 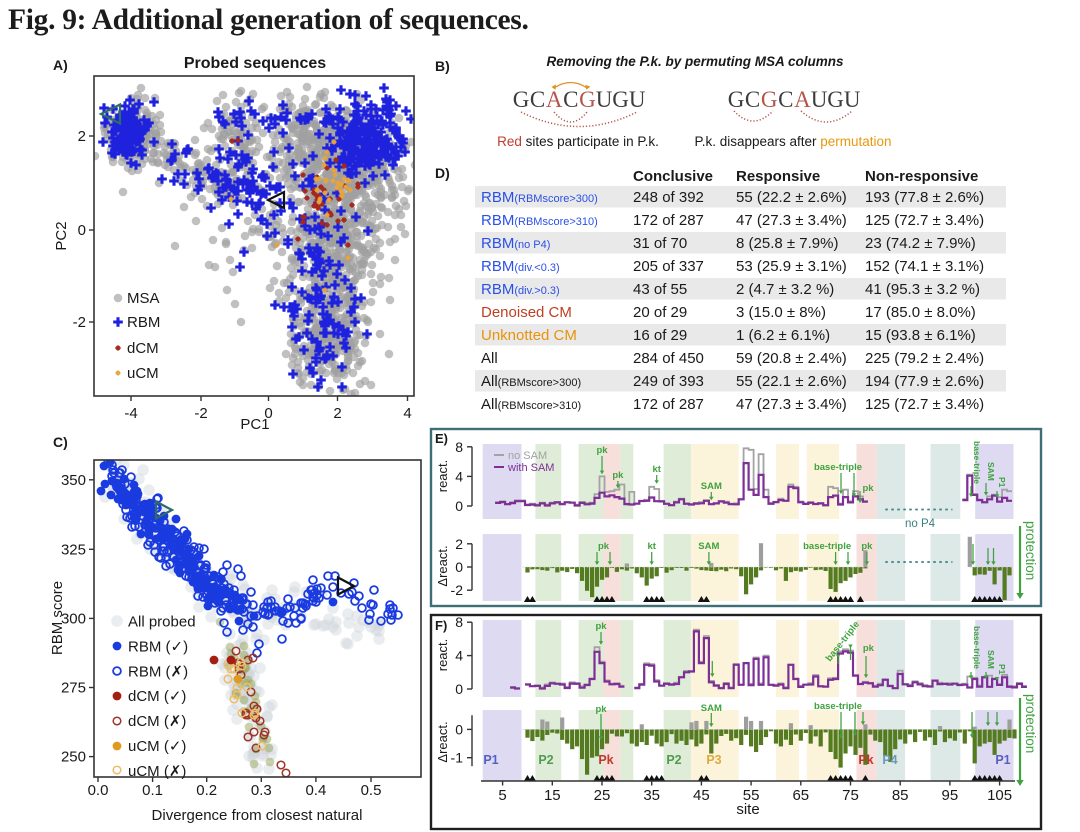 I want to click on svg-text: A, so click(x=802, y=99).